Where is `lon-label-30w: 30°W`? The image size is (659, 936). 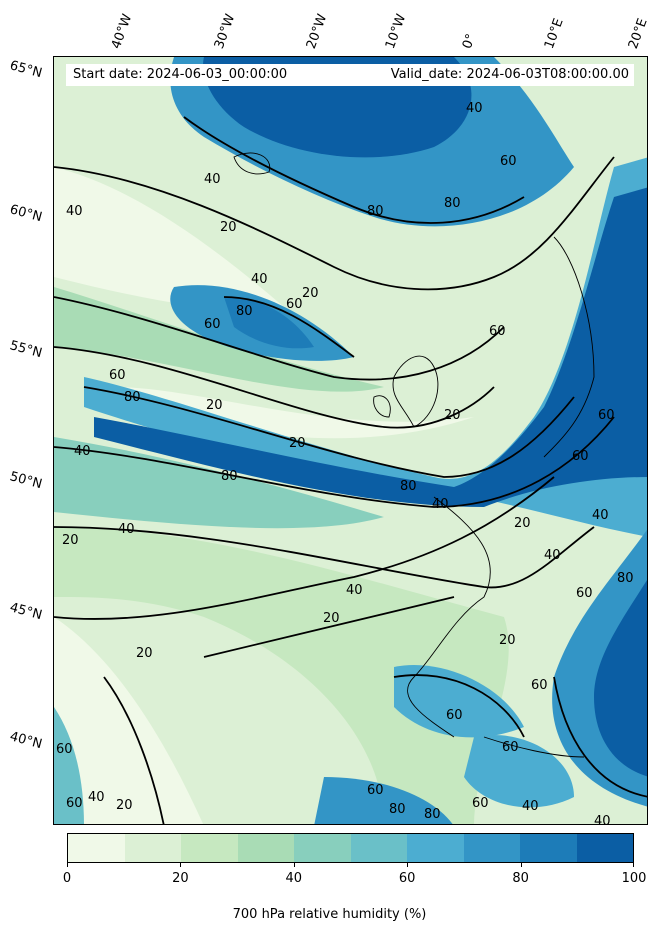
lon-label-30w: 30°W is located at coordinates (225, 31).